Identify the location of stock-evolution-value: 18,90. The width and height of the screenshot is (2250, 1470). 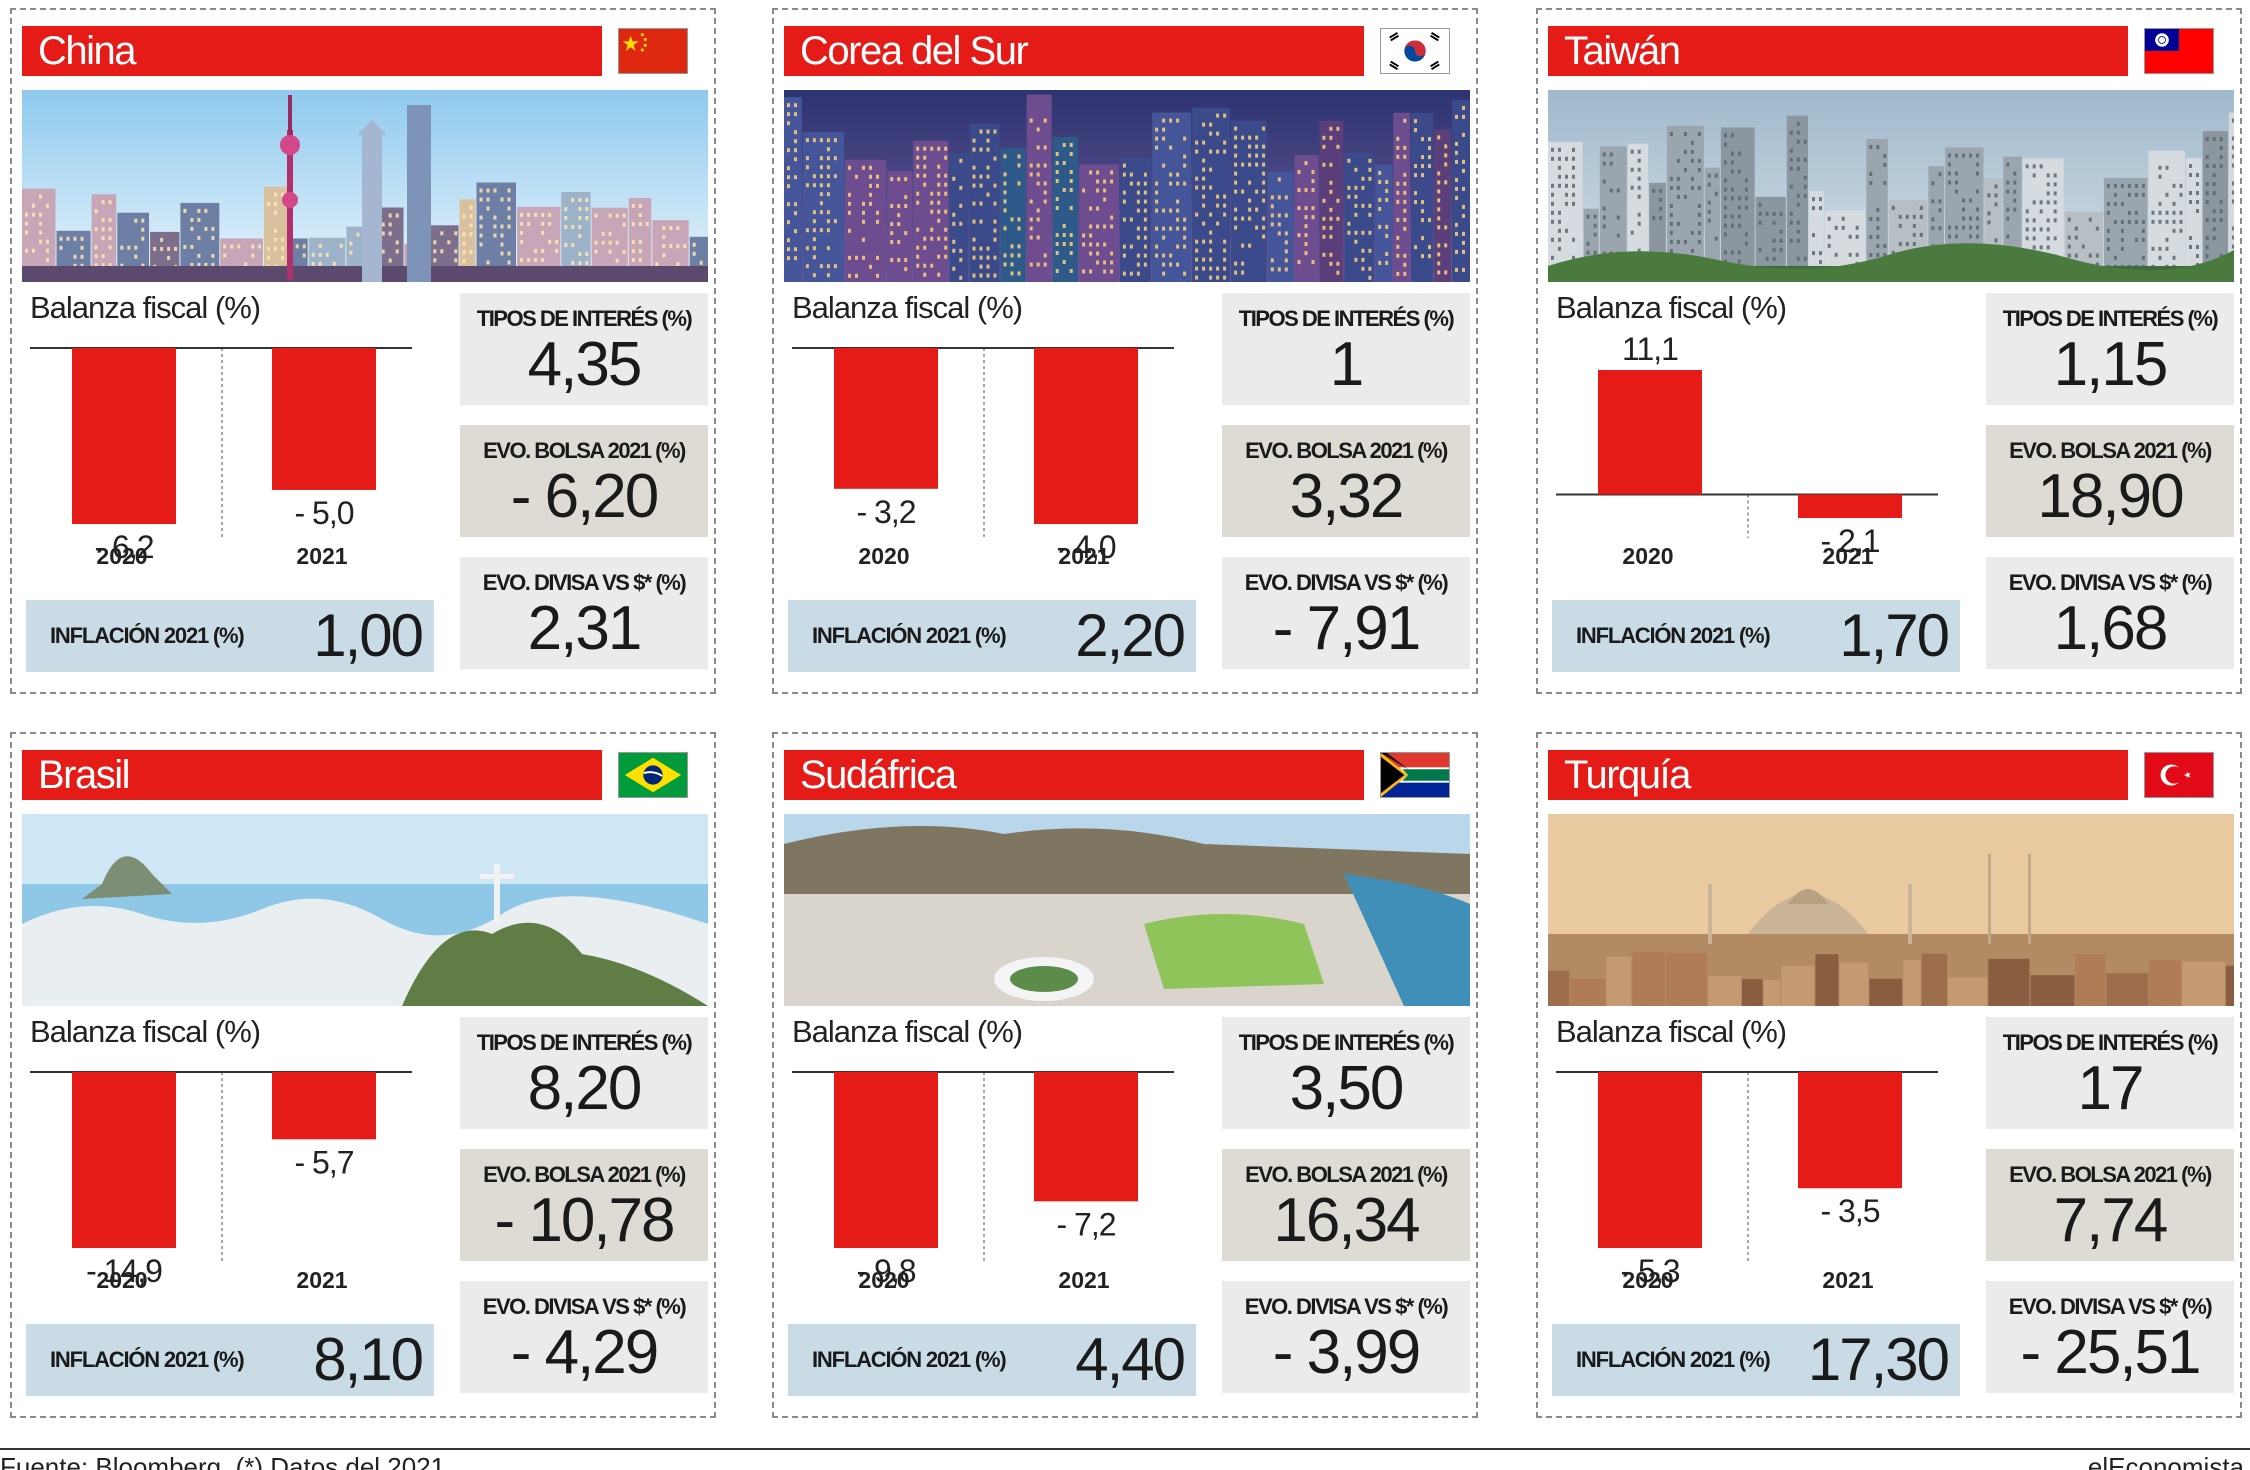
(2110, 496).